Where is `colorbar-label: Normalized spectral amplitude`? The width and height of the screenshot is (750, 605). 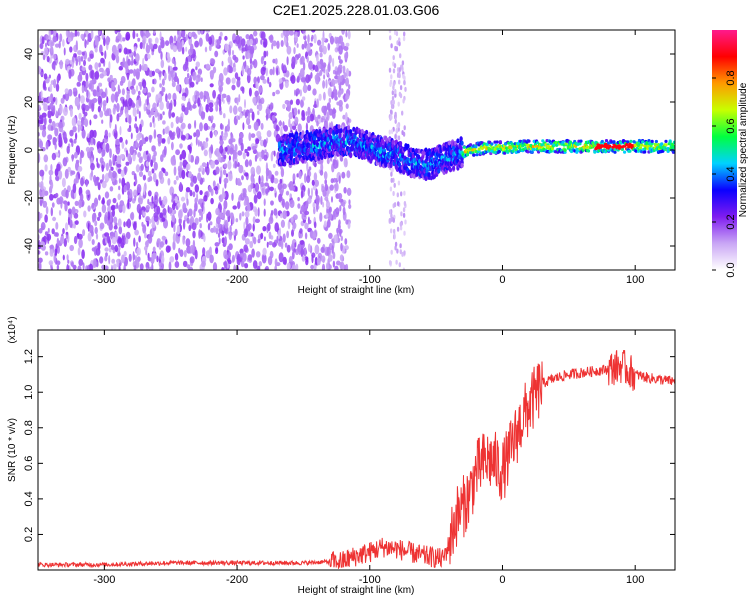 colorbar-label: Normalized spectral amplitude is located at coordinates (743, 149).